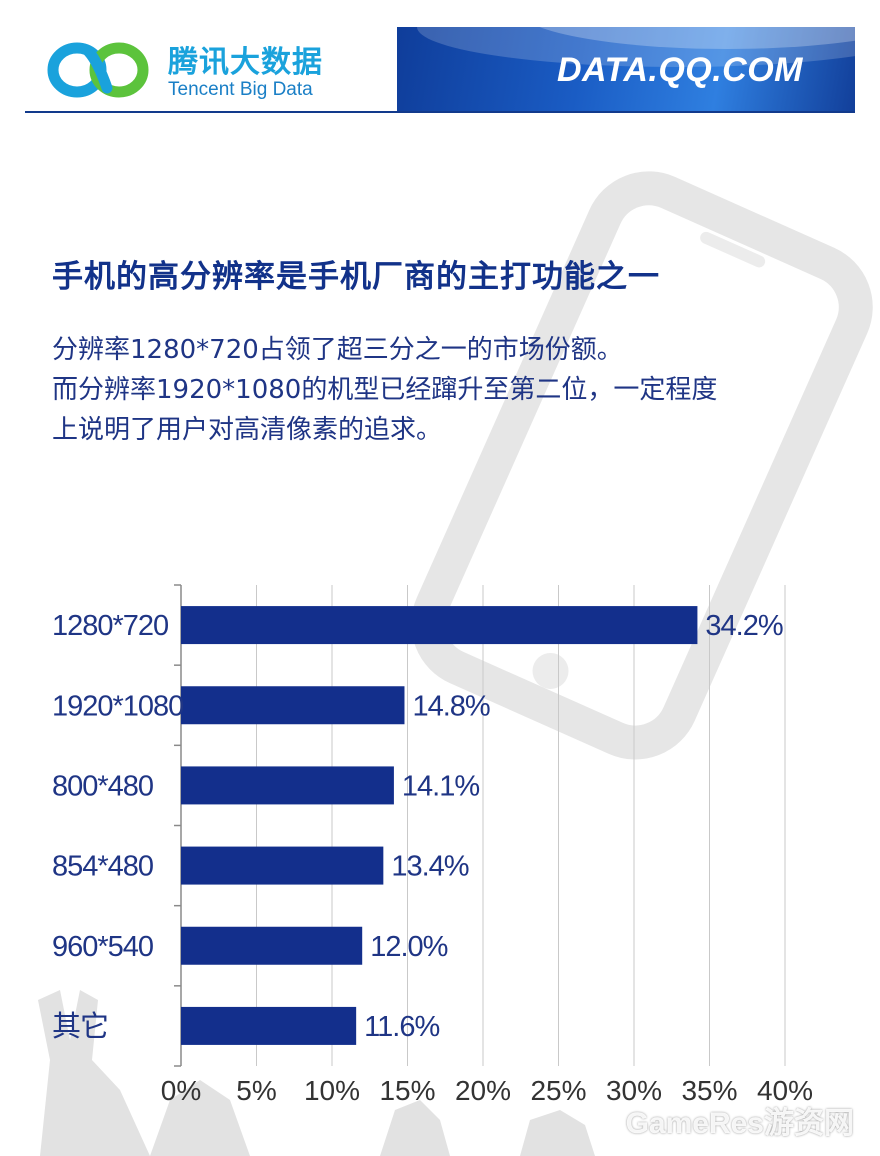  I want to click on x-tick-label: 10%, so click(332, 1090).